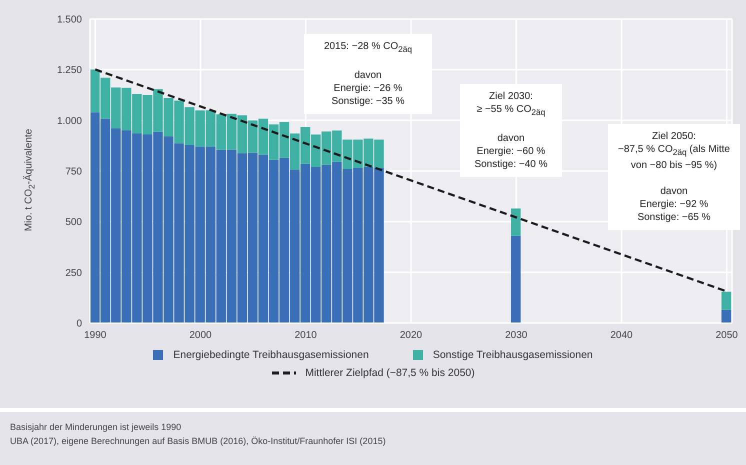 Image resolution: width=746 pixels, height=465 pixels. What do you see at coordinates (73, 172) in the screenshot?
I see `y-tick-label: 750` at bounding box center [73, 172].